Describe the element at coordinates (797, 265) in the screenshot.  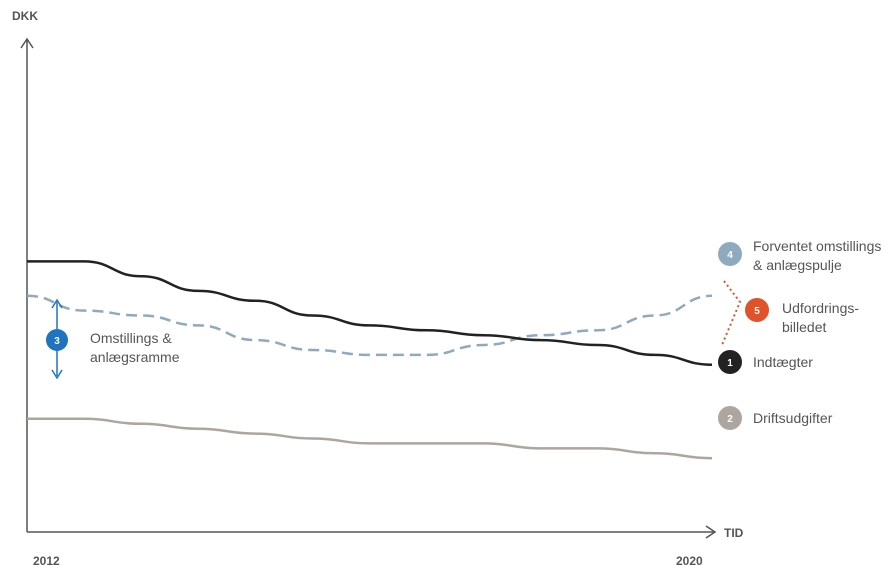
I see `series-4-label-line2: & anlægspulje` at that location.